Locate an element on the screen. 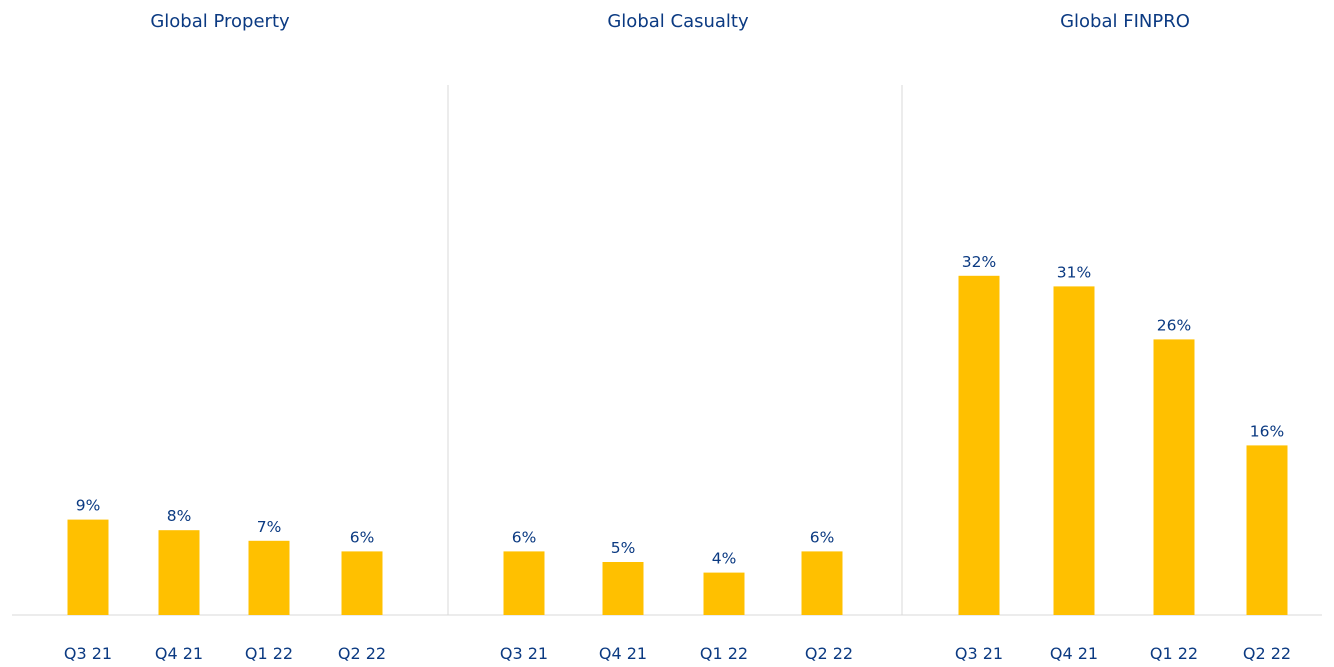 The image size is (1334, 667). value-label: 32% is located at coordinates (979, 262).